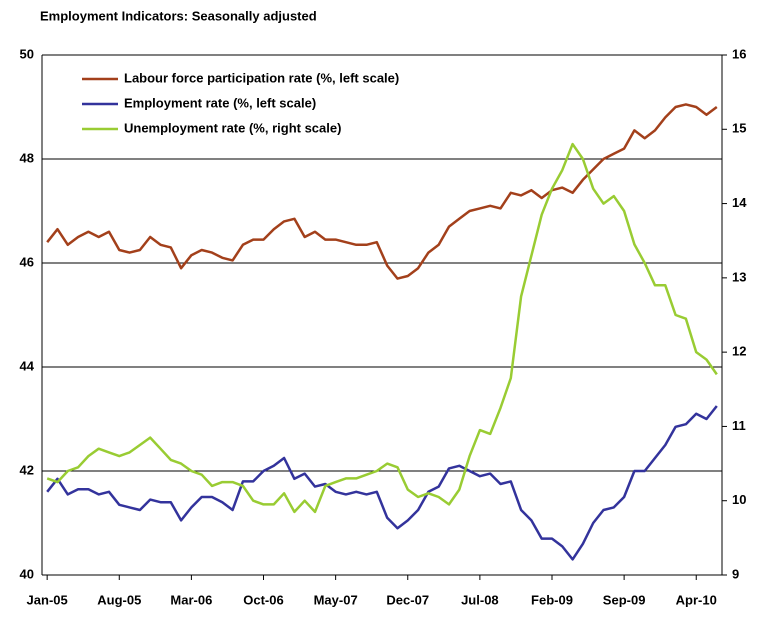 The image size is (768, 620). Describe the element at coordinates (480, 599) in the screenshot. I see `x-tick-label: Jul-08` at that location.